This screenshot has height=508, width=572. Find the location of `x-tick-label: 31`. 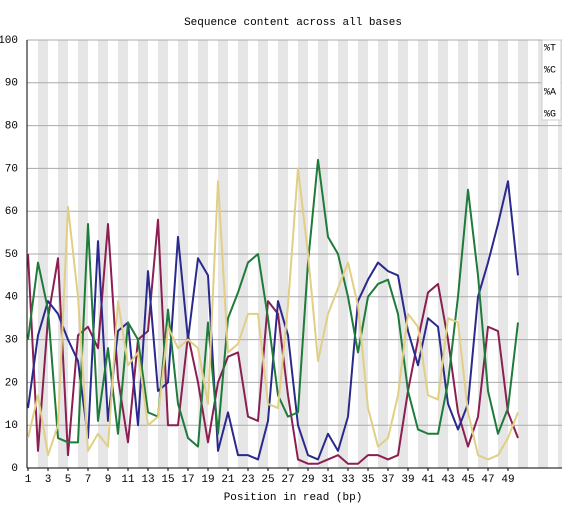

x-tick-label: 31 is located at coordinates (328, 480).